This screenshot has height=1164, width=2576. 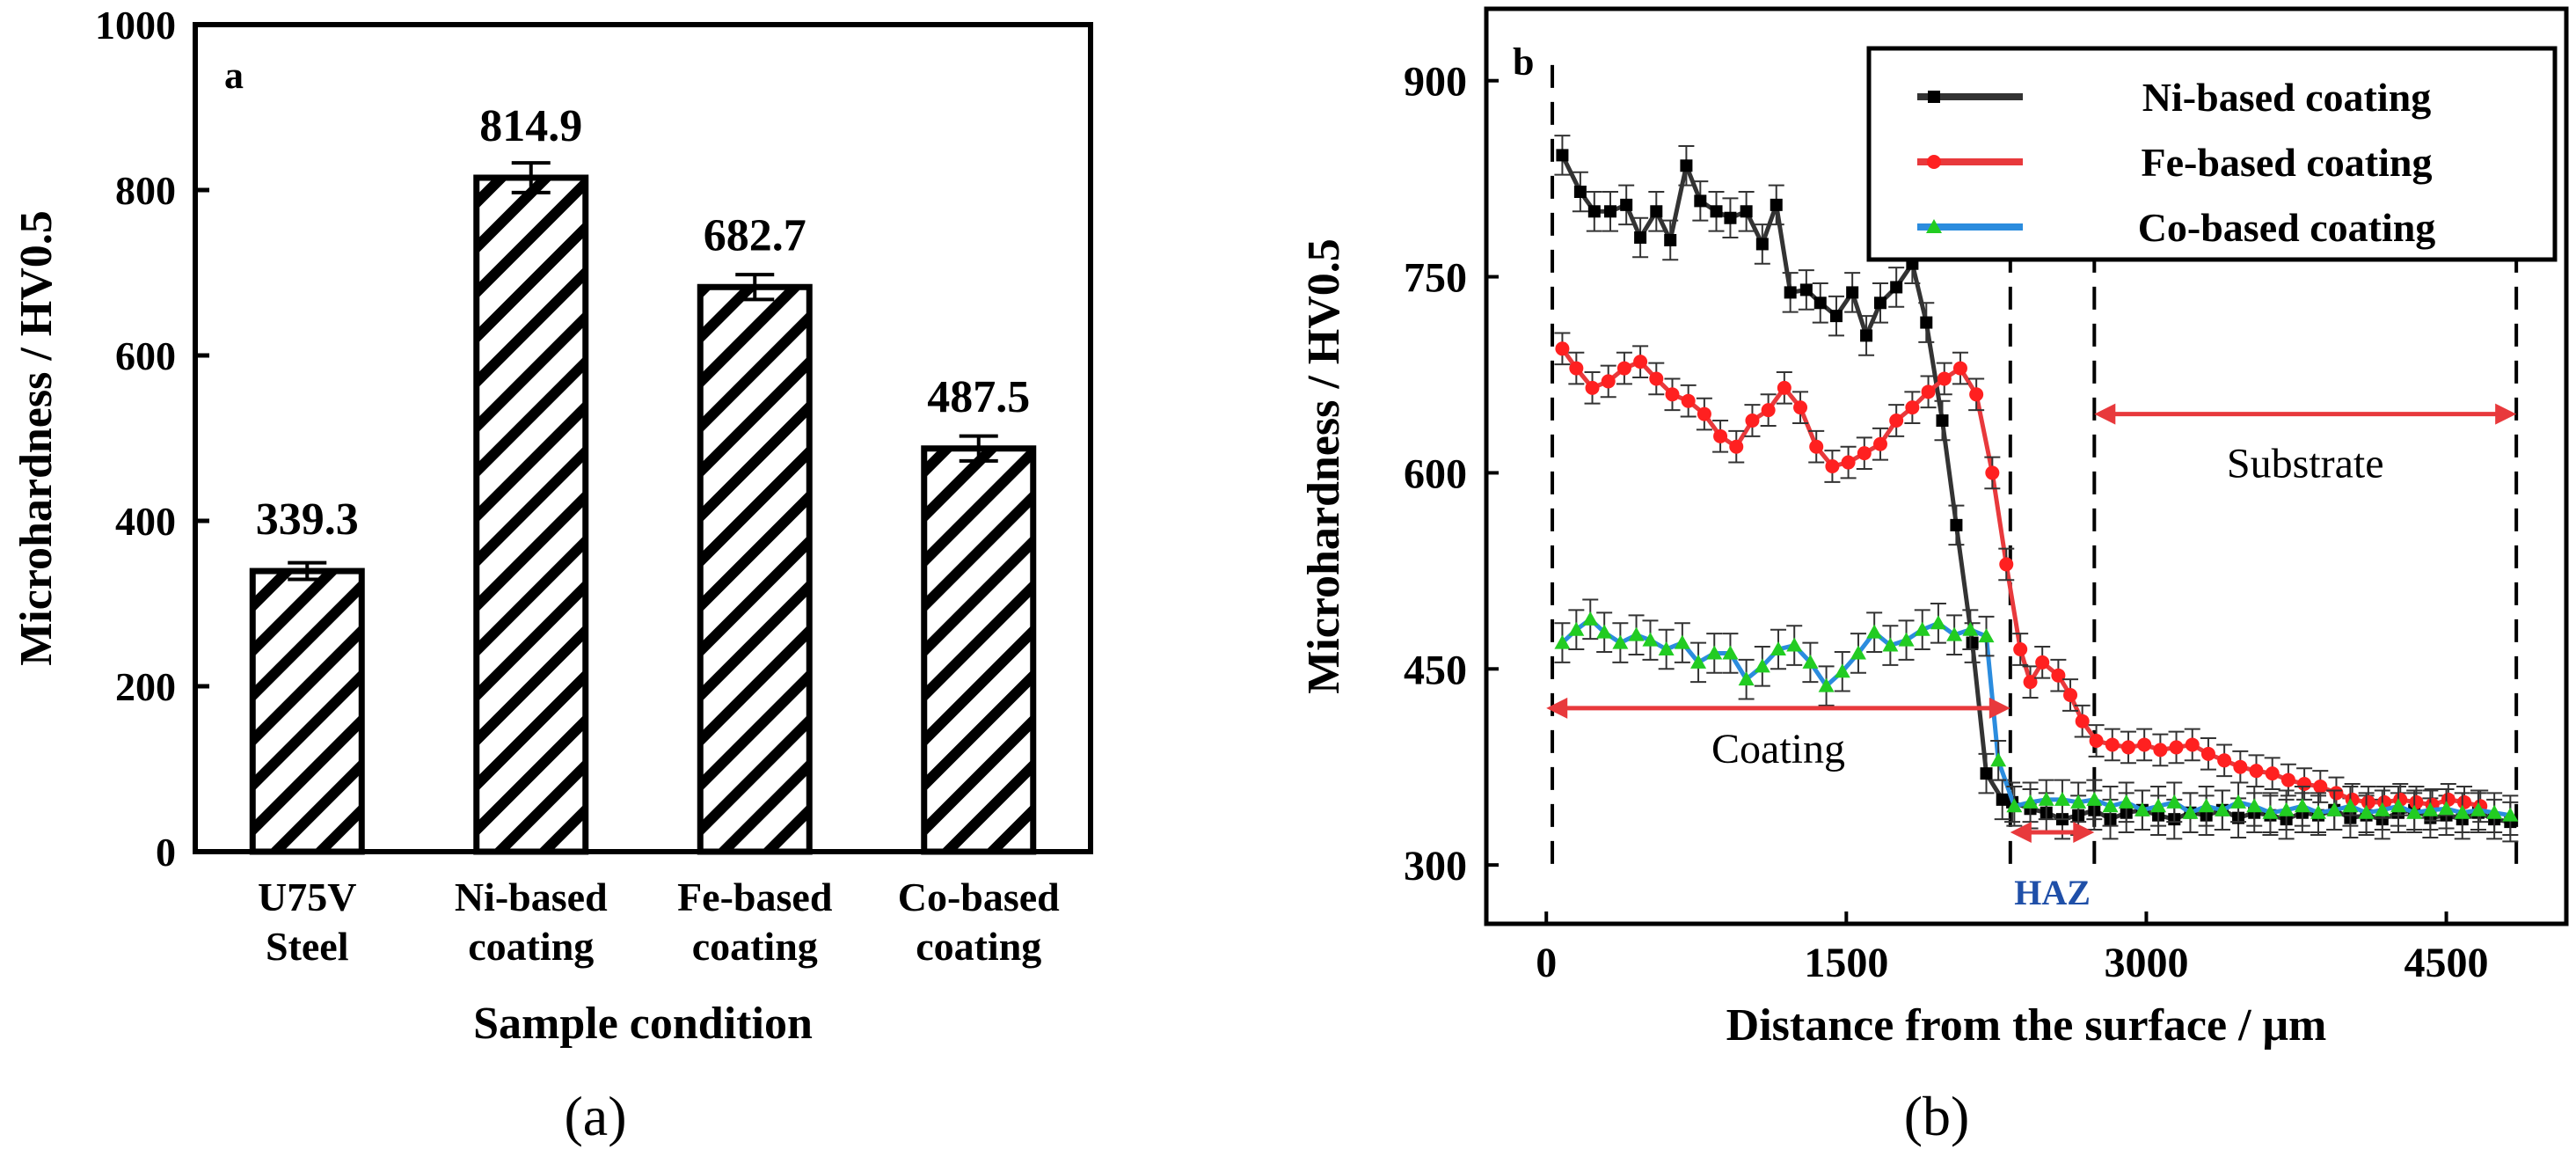 I want to click on y-tick-label: 0, so click(x=166, y=852).